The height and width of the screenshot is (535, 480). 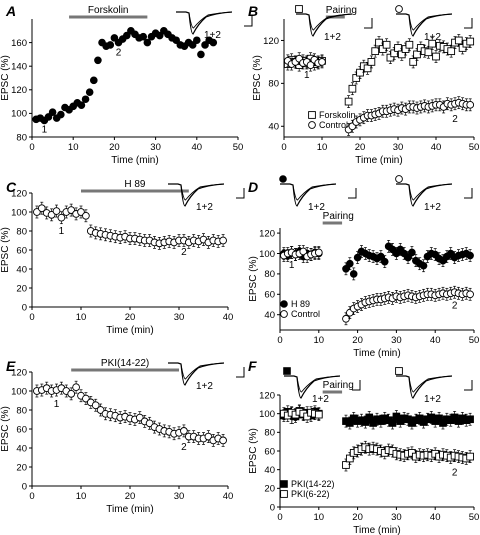 What do you see at coordinates (253, 279) in the screenshot?
I see `y-axis-label: EPSC (%)` at bounding box center [253, 279].